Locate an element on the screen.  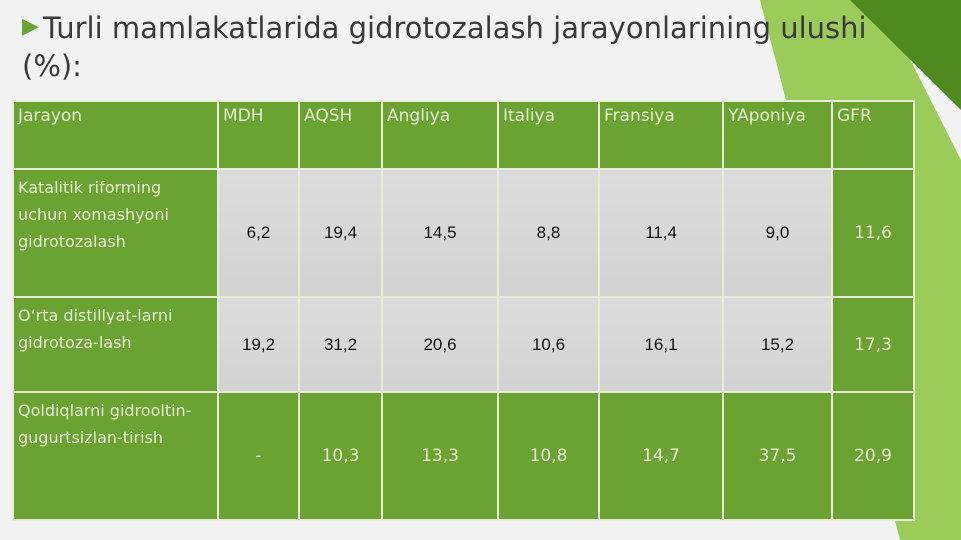
header-cell: AQSH is located at coordinates (340, 135).